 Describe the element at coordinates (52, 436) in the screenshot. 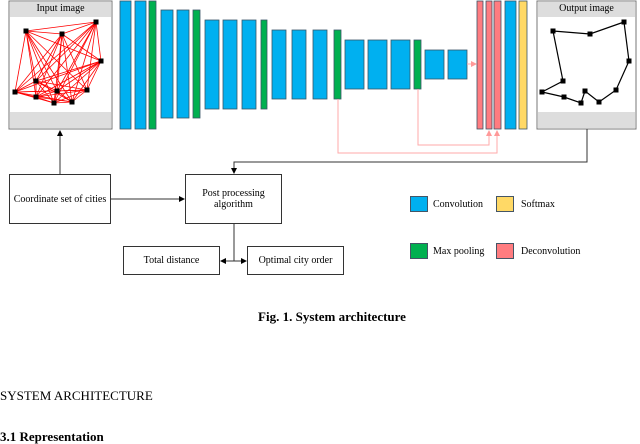

I see `subsection-heading: 3.1 Representation` at that location.